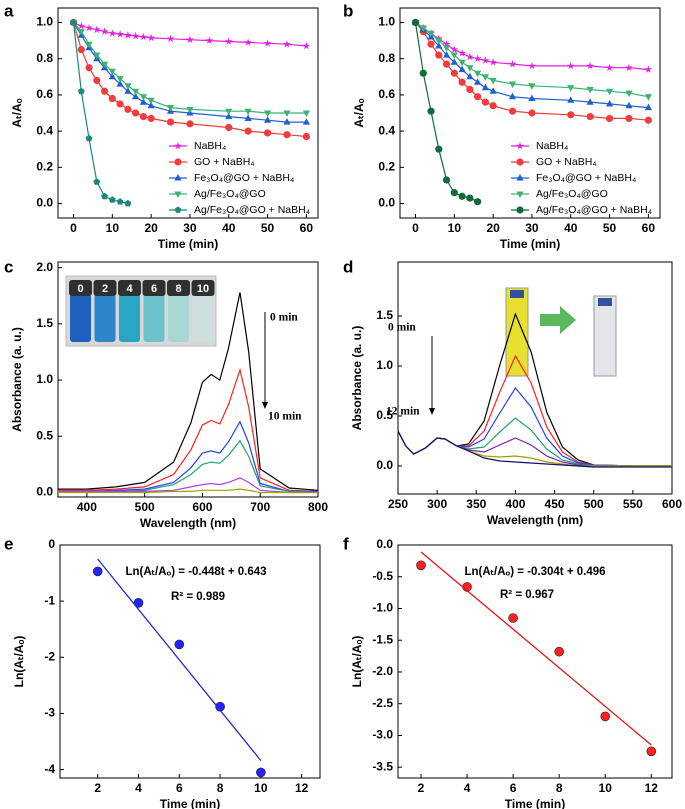 The image size is (685, 809). I want to click on vial-cap, so click(129, 288).